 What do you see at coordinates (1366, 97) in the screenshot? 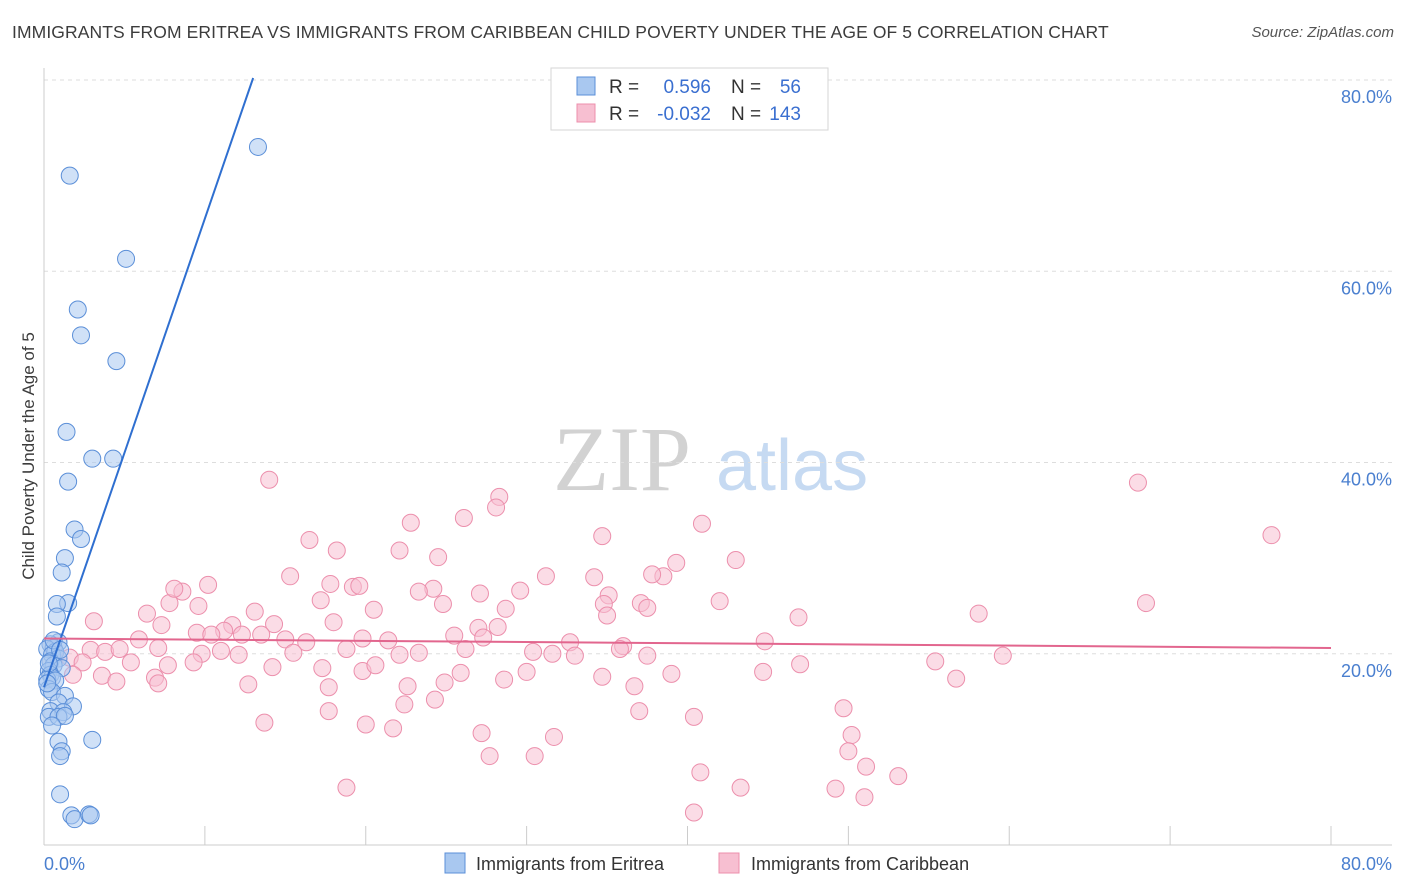
I see `y-tick-label: 80.0%` at bounding box center [1366, 97].